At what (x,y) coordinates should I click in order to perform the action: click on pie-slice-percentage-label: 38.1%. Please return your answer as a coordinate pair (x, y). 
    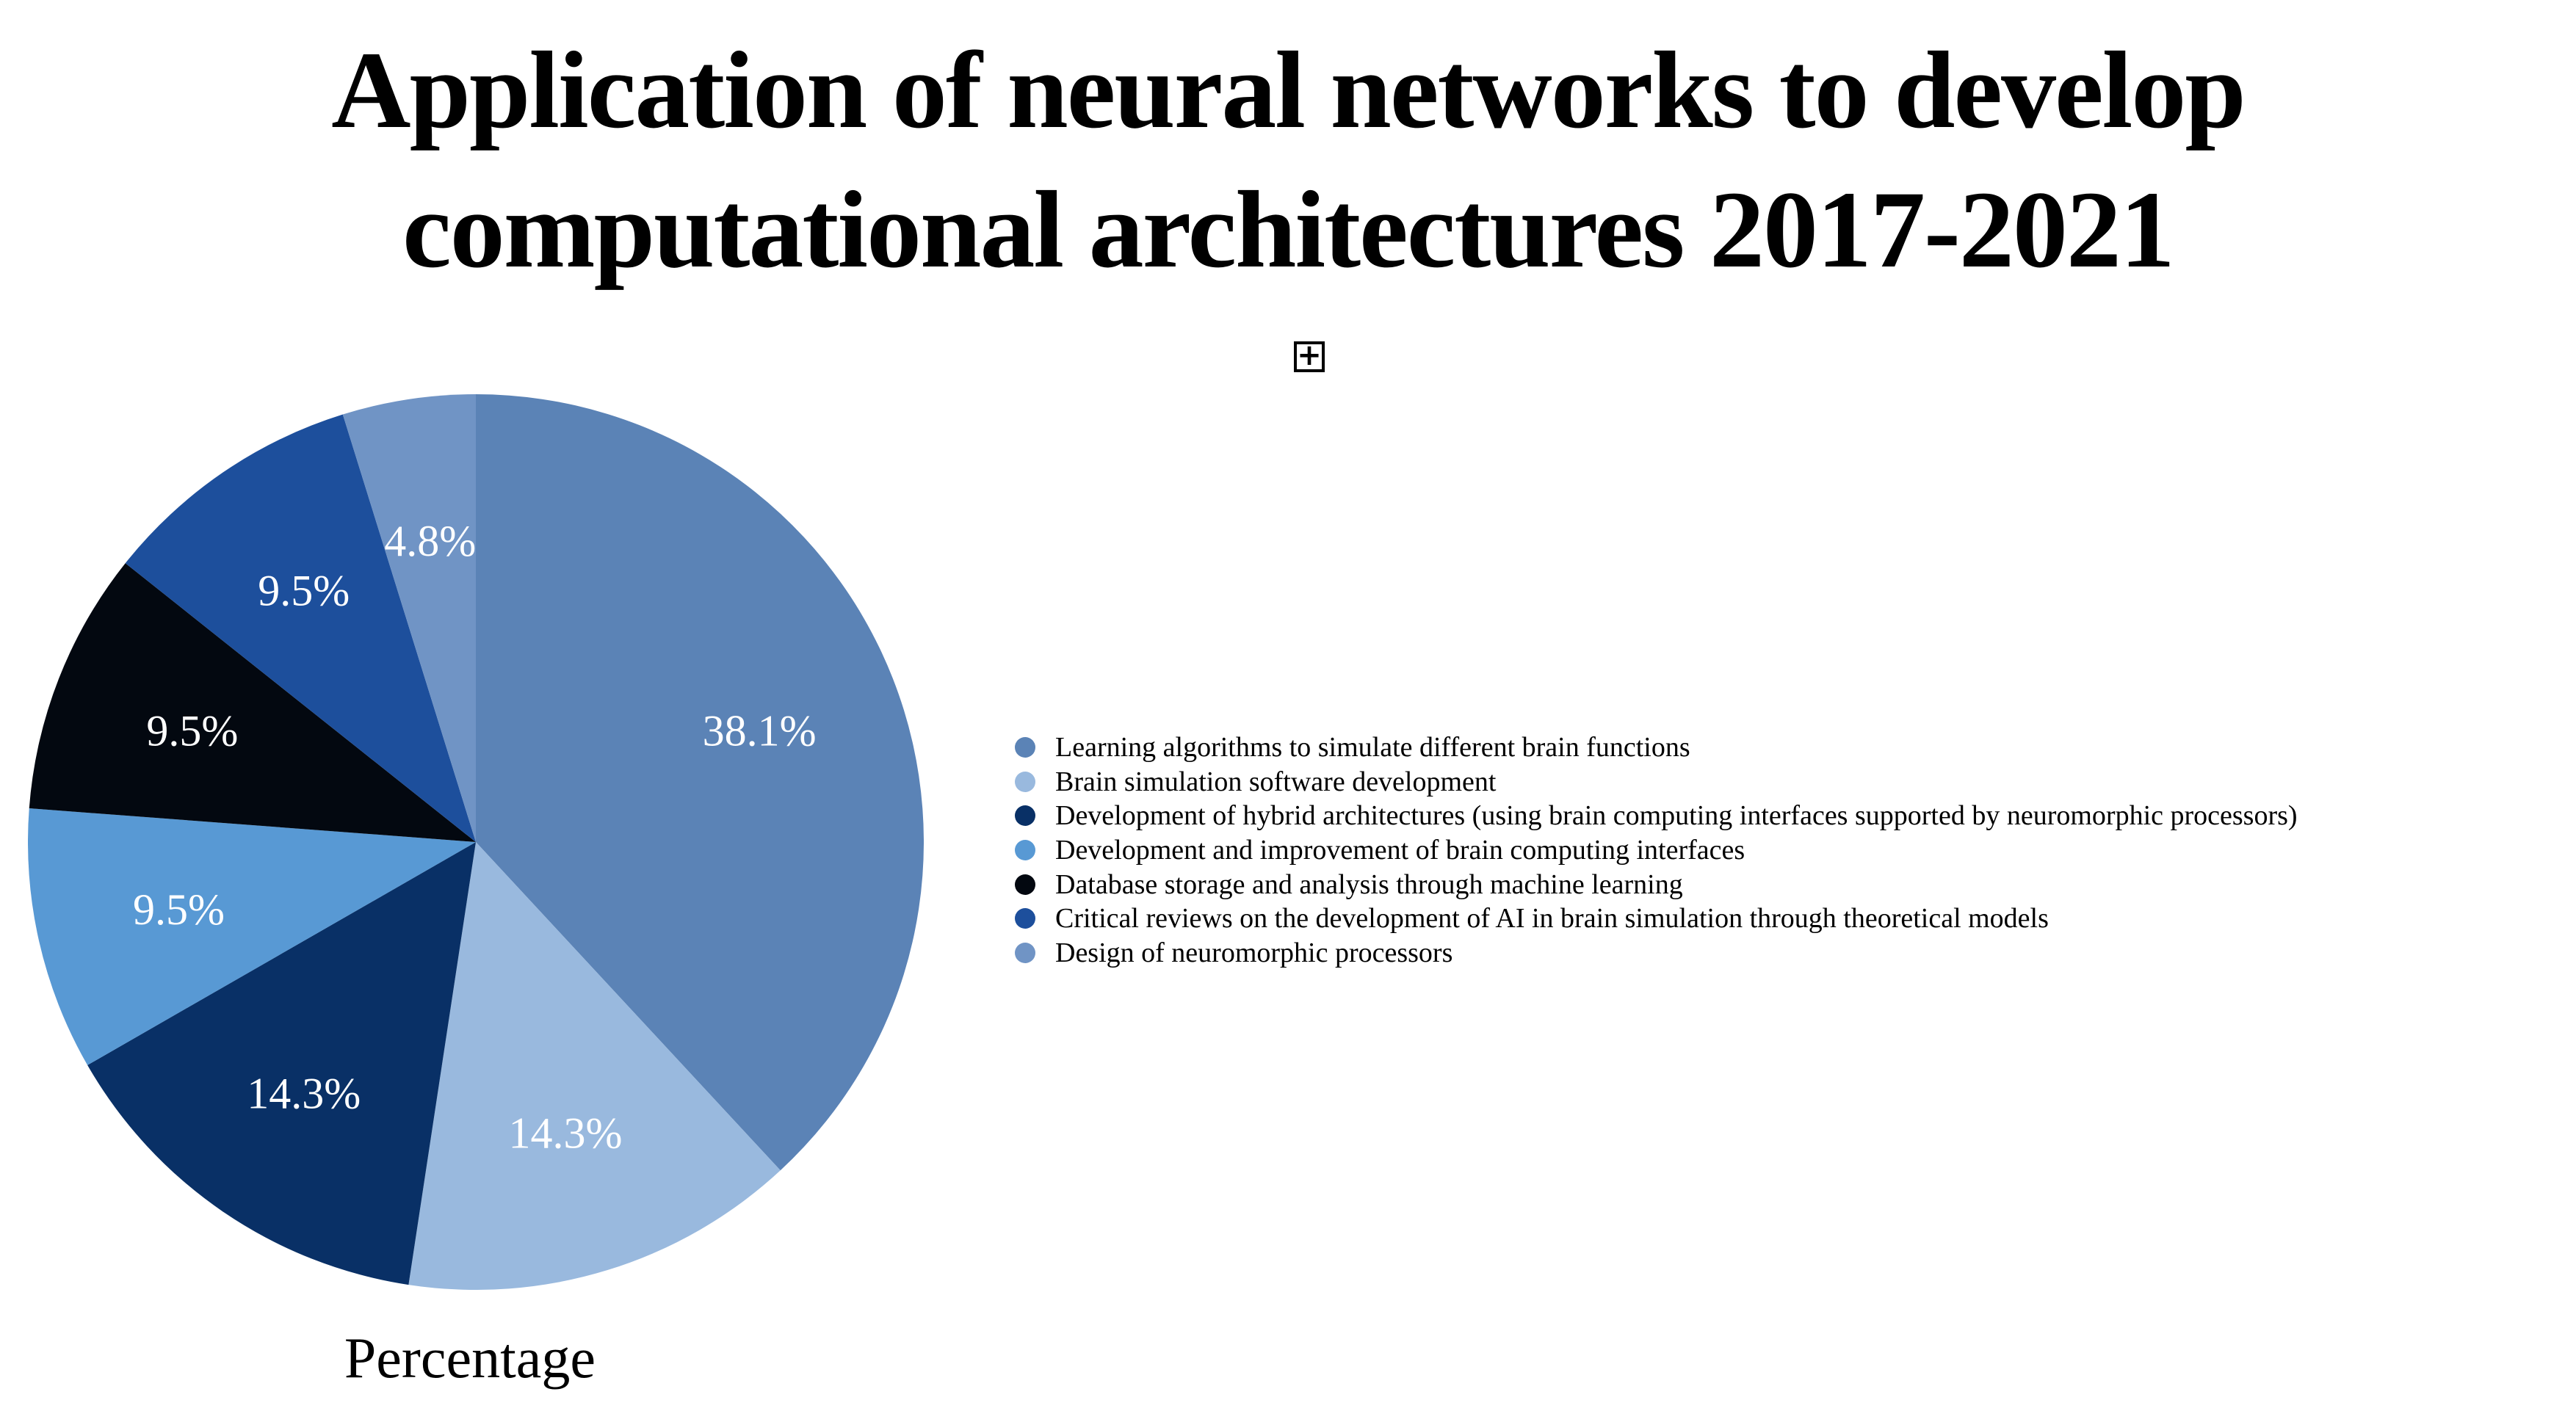
    Looking at the image, I should click on (760, 731).